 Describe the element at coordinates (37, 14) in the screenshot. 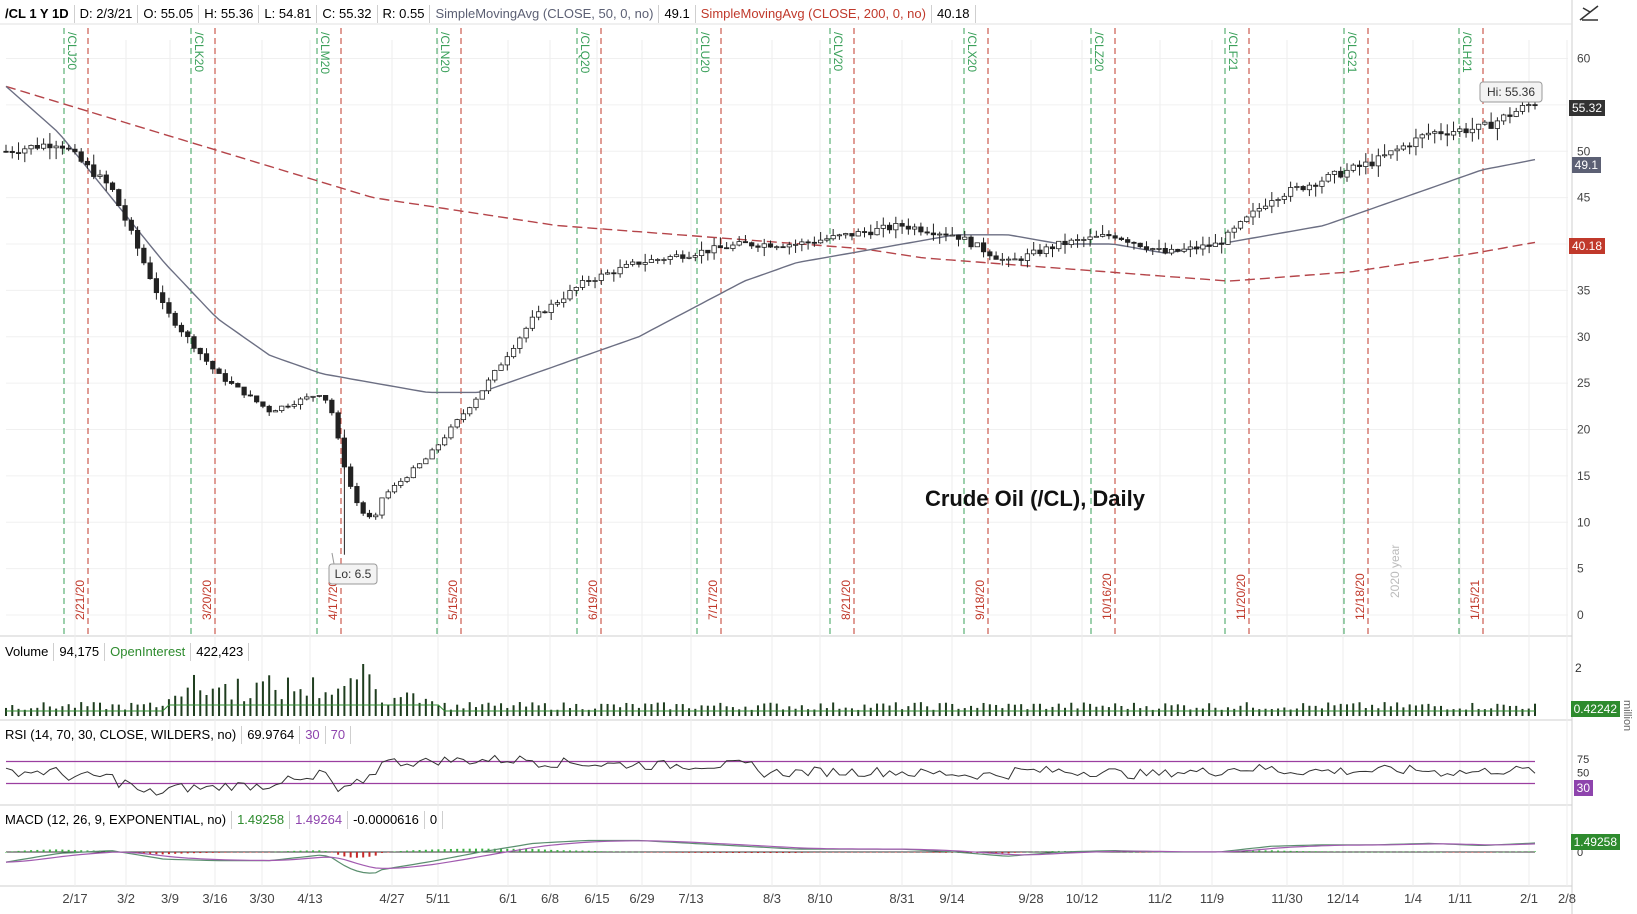

I see `symbol-label: /CL 1 Y 1D` at that location.